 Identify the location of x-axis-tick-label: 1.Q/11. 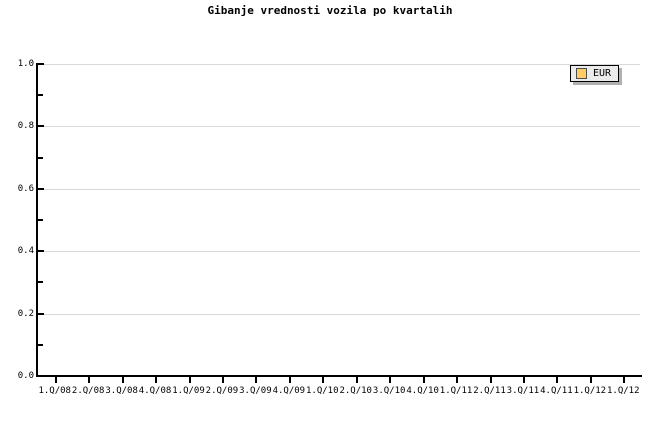
(456, 391).